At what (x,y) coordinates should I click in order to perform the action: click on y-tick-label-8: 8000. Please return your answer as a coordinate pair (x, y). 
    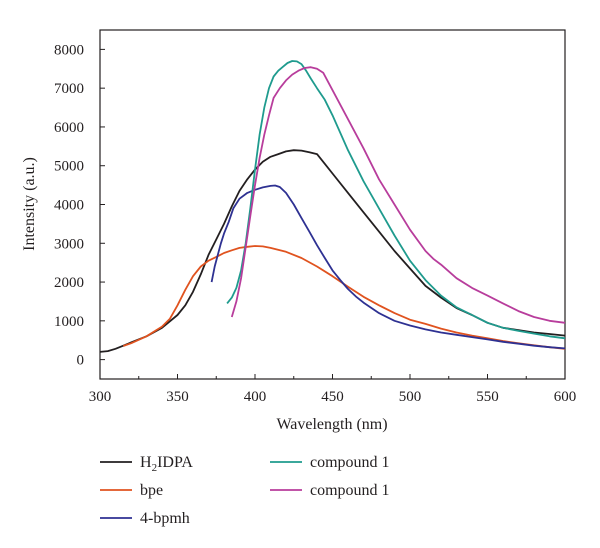
    Looking at the image, I should click on (69, 50).